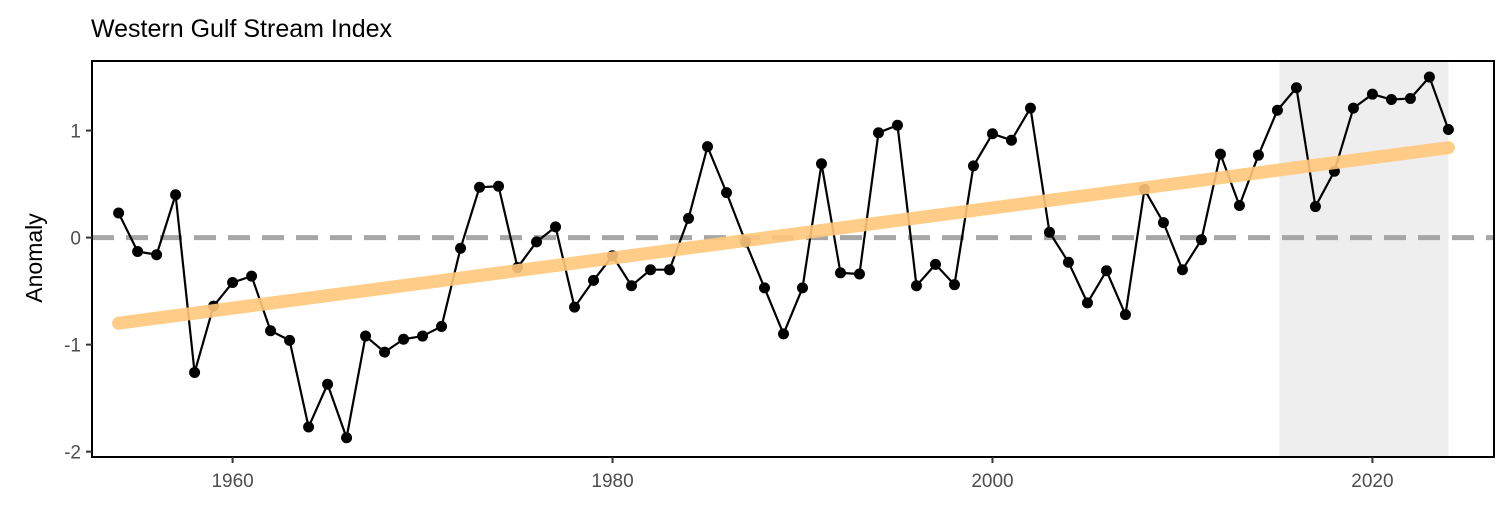  I want to click on y-tick-label: 1, so click(75, 132).